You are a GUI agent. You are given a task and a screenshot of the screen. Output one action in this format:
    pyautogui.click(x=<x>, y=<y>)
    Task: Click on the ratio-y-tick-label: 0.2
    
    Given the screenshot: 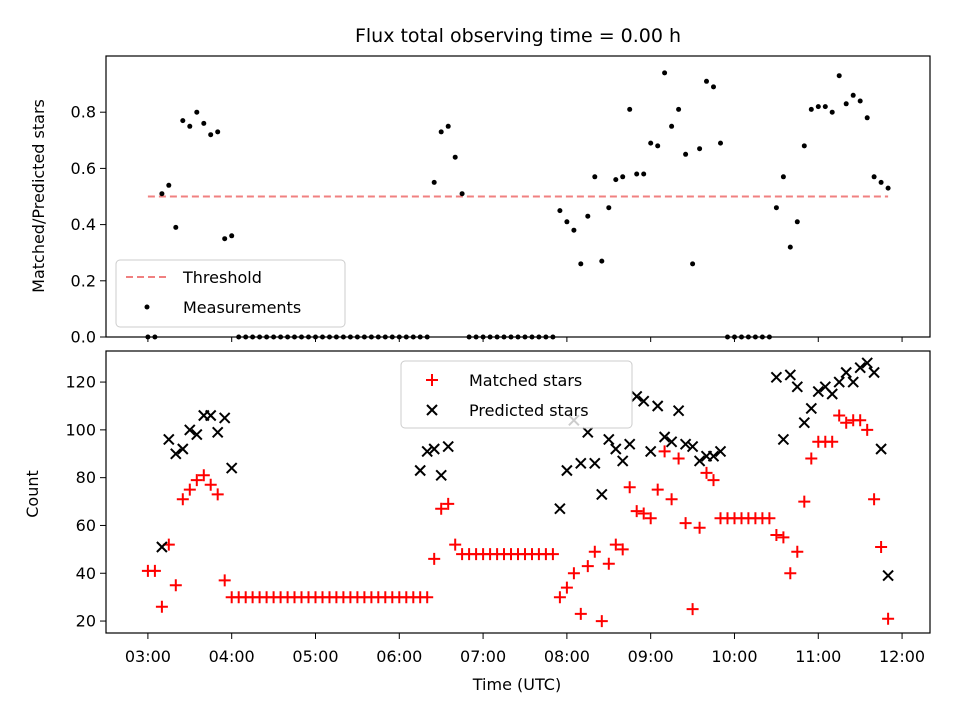 What is the action you would take?
    pyautogui.click(x=83, y=280)
    